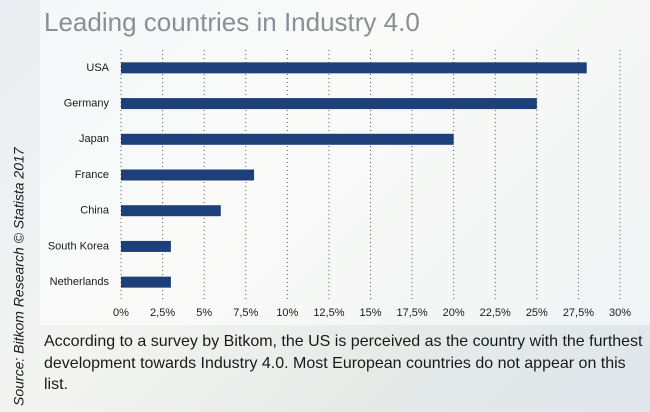 This screenshot has height=412, width=650. Describe the element at coordinates (454, 313) in the screenshot. I see `x-tick-label: 20%` at that location.